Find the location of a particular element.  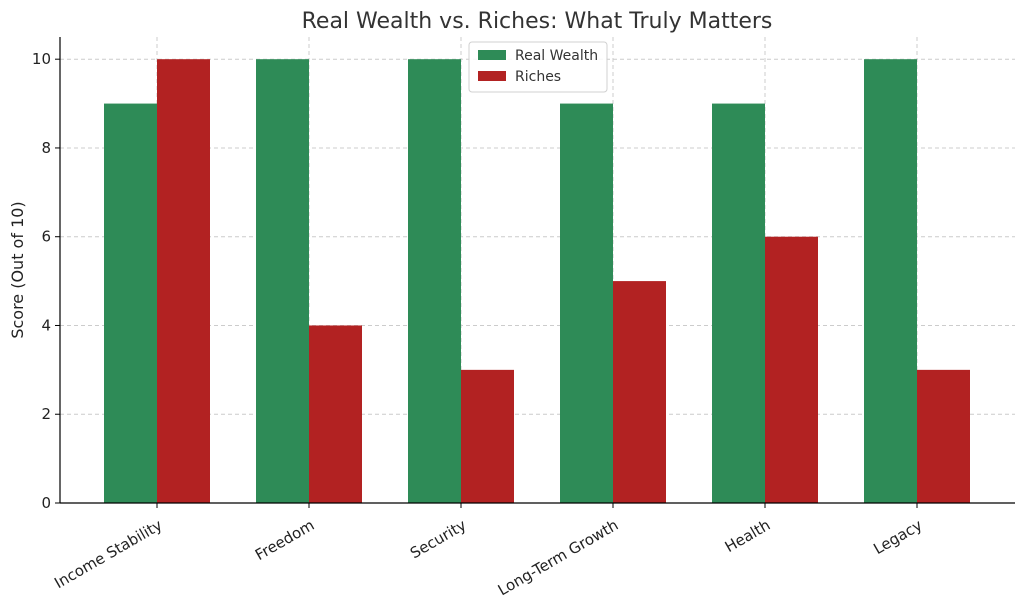

y-tick-label: 8 is located at coordinates (46, 148).